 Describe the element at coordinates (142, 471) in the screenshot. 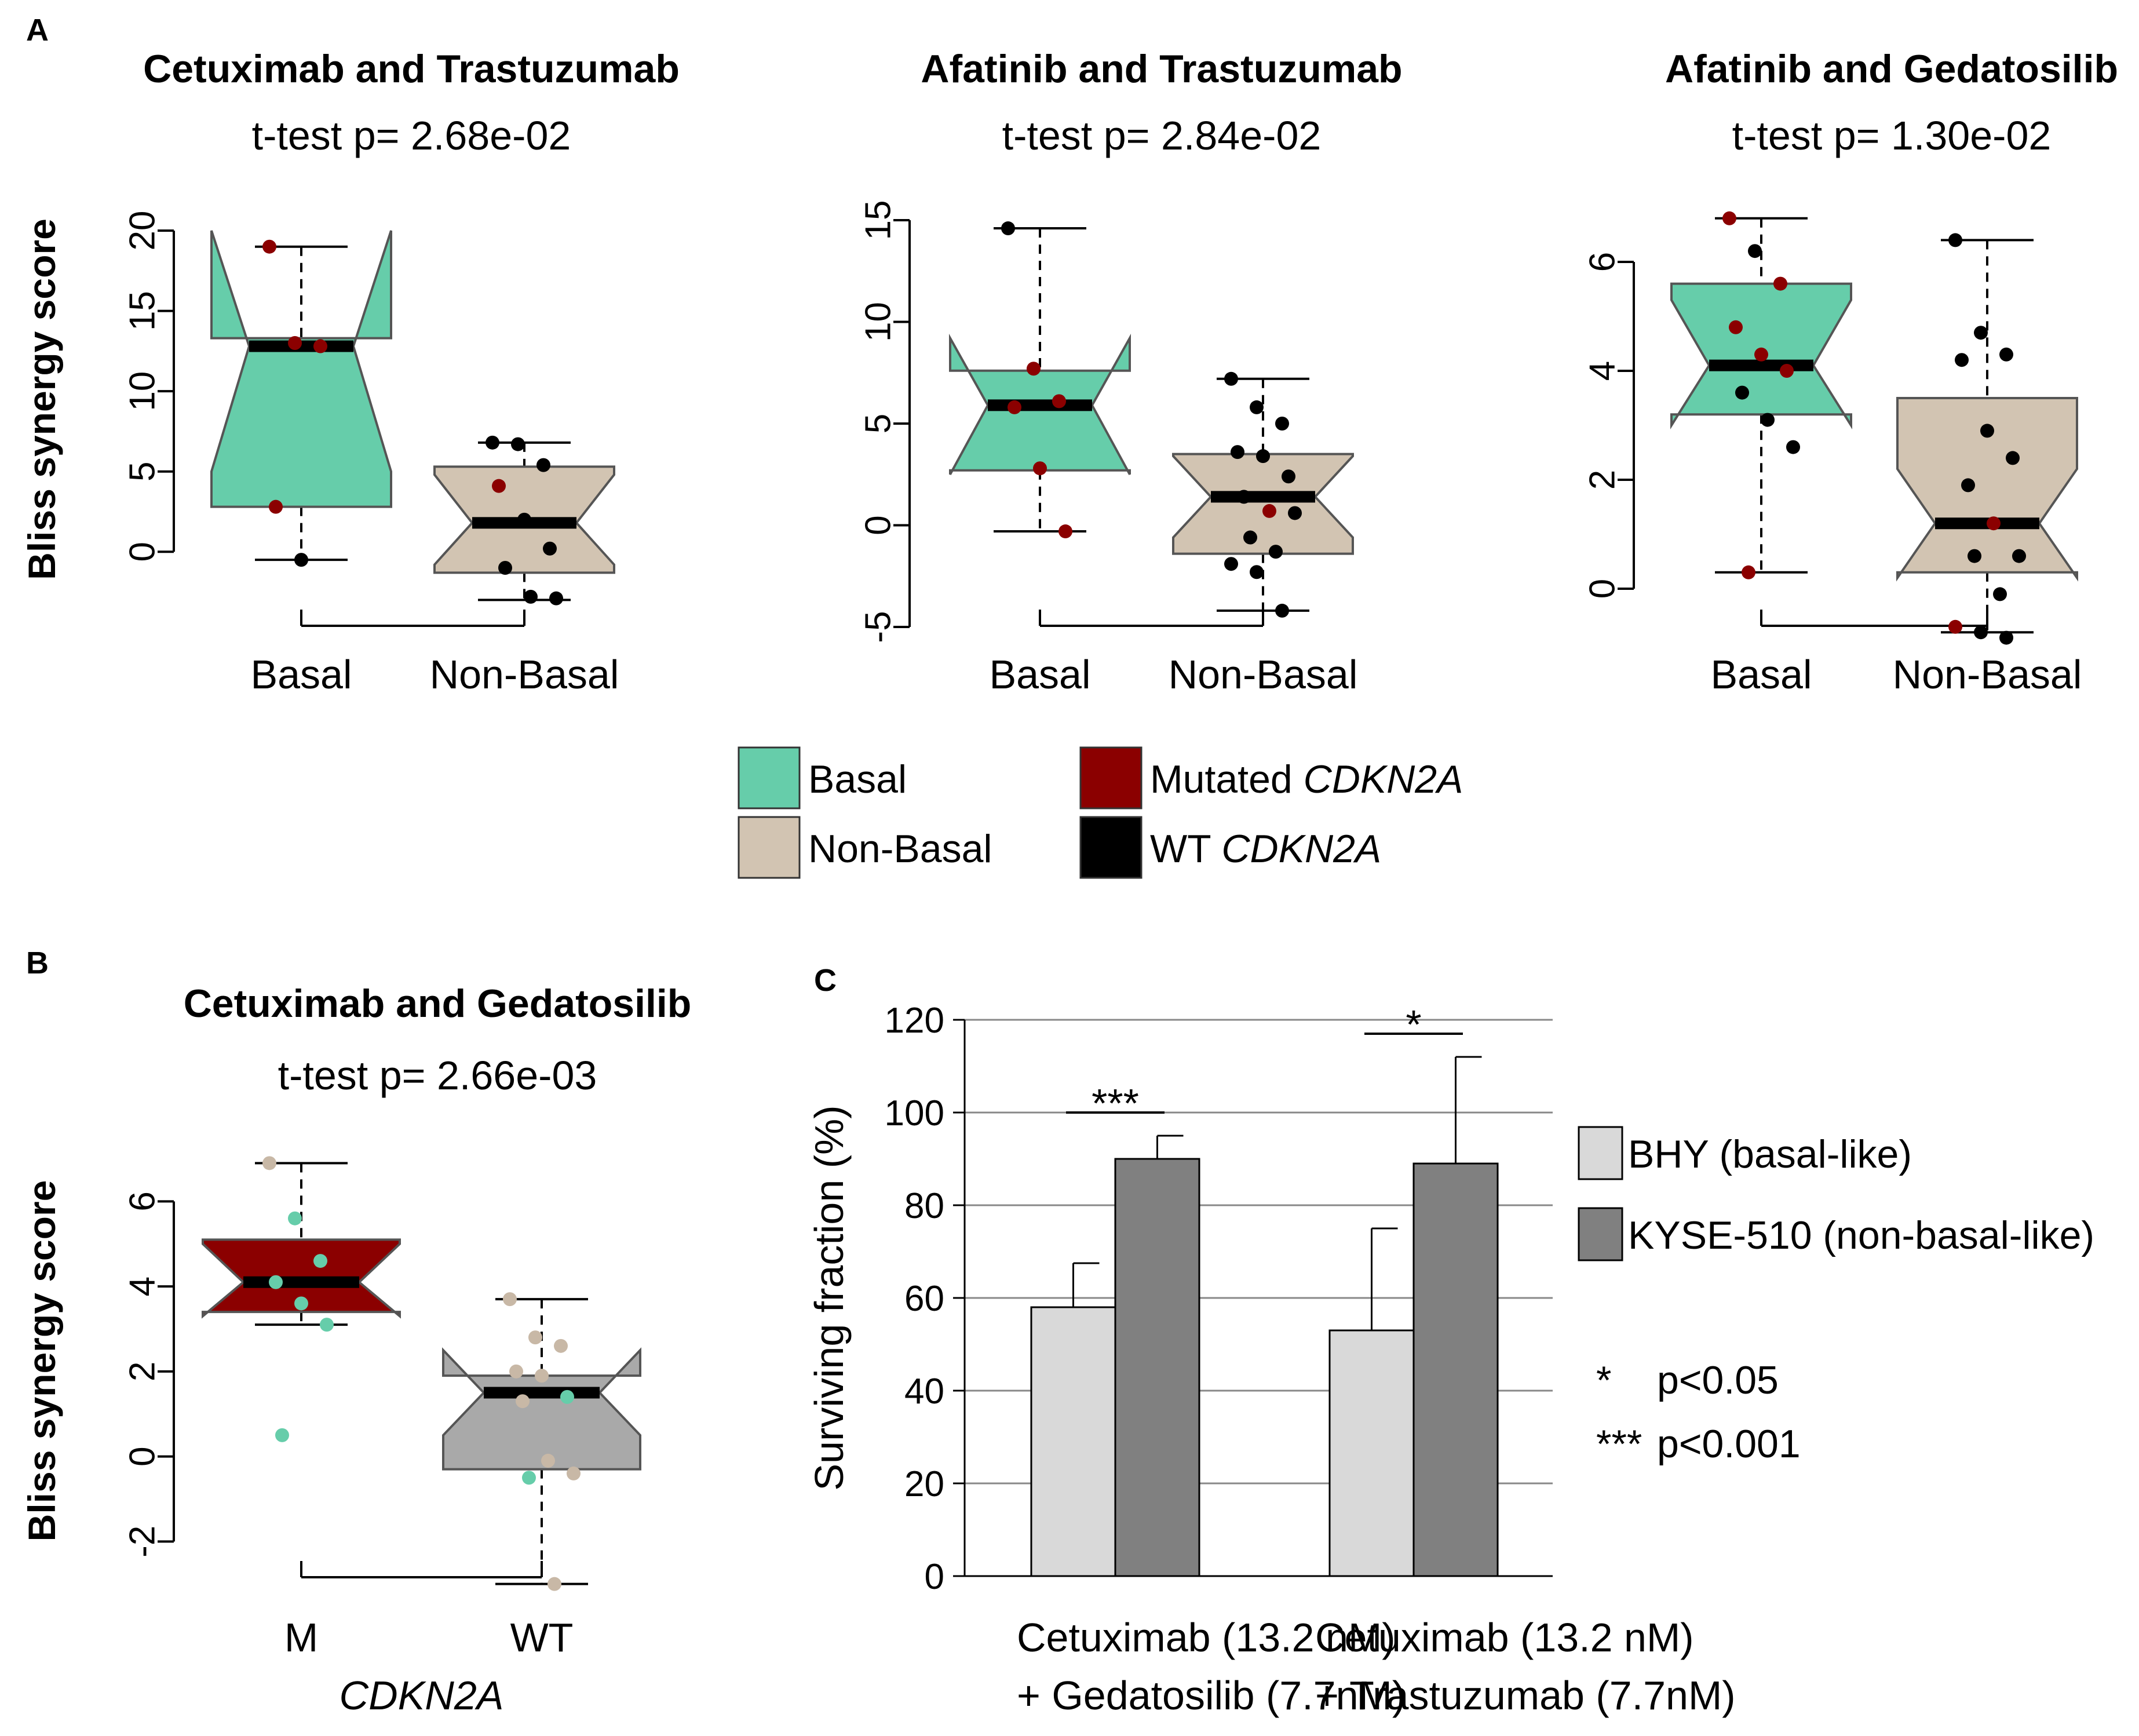

I see `y-tick-label: 5` at that location.